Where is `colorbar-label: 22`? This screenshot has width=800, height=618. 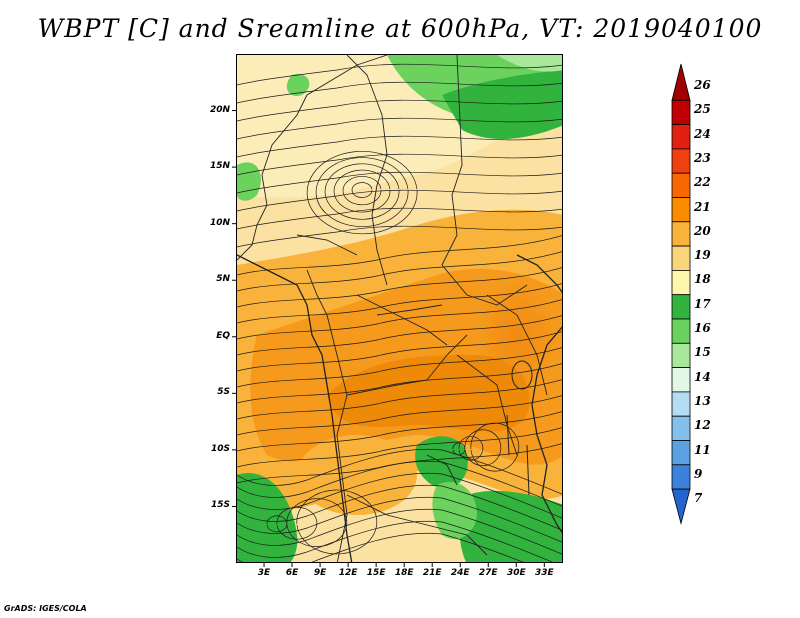
colorbar-label: 22 is located at coordinates (702, 182).